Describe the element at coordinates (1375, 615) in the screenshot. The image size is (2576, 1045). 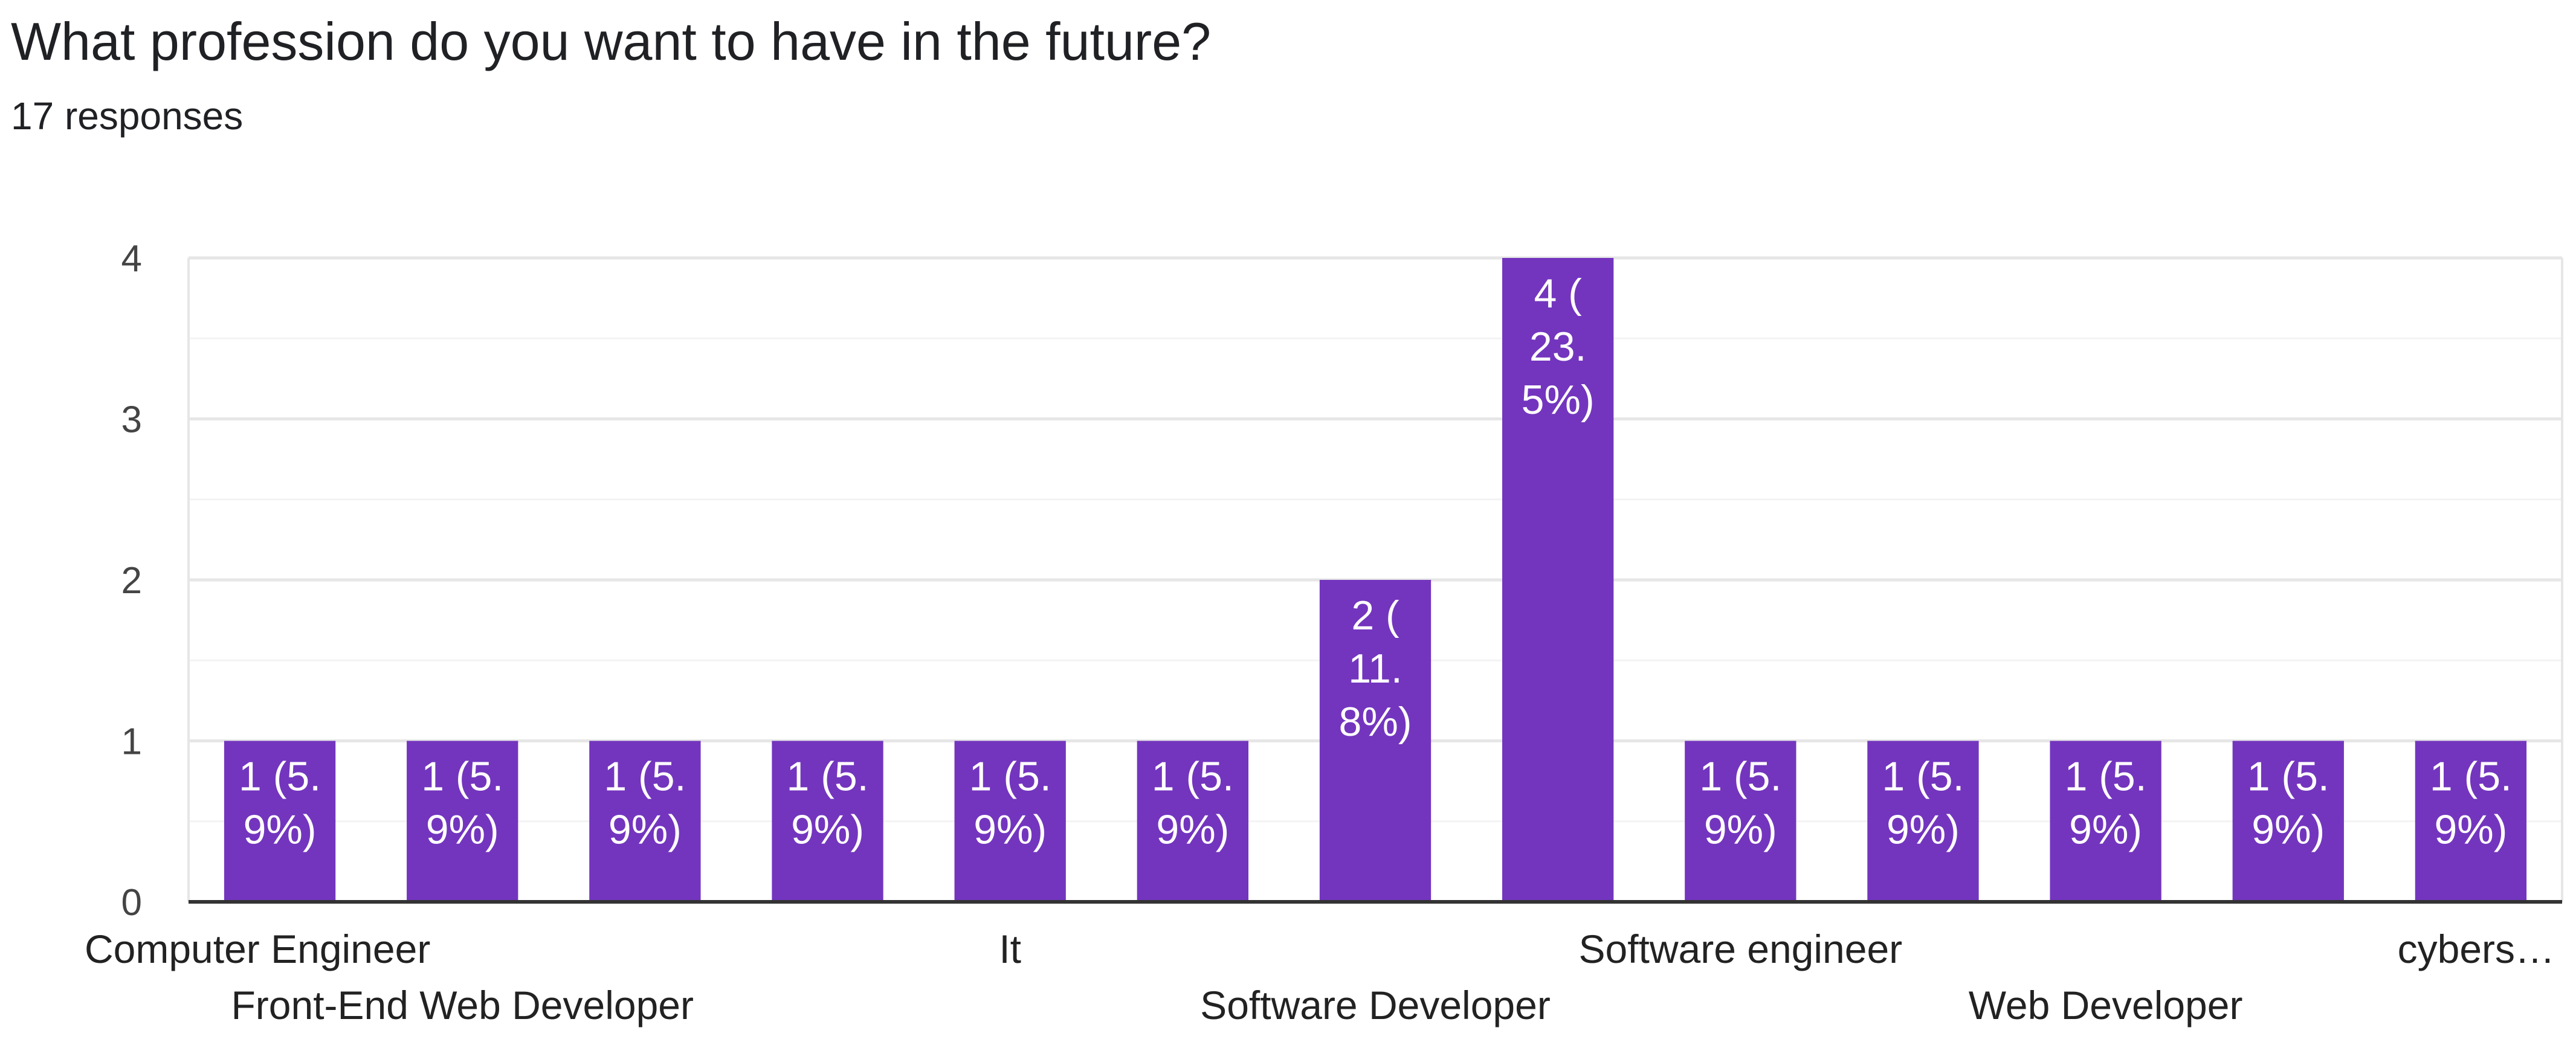
I see `data-label: 2 (` at that location.